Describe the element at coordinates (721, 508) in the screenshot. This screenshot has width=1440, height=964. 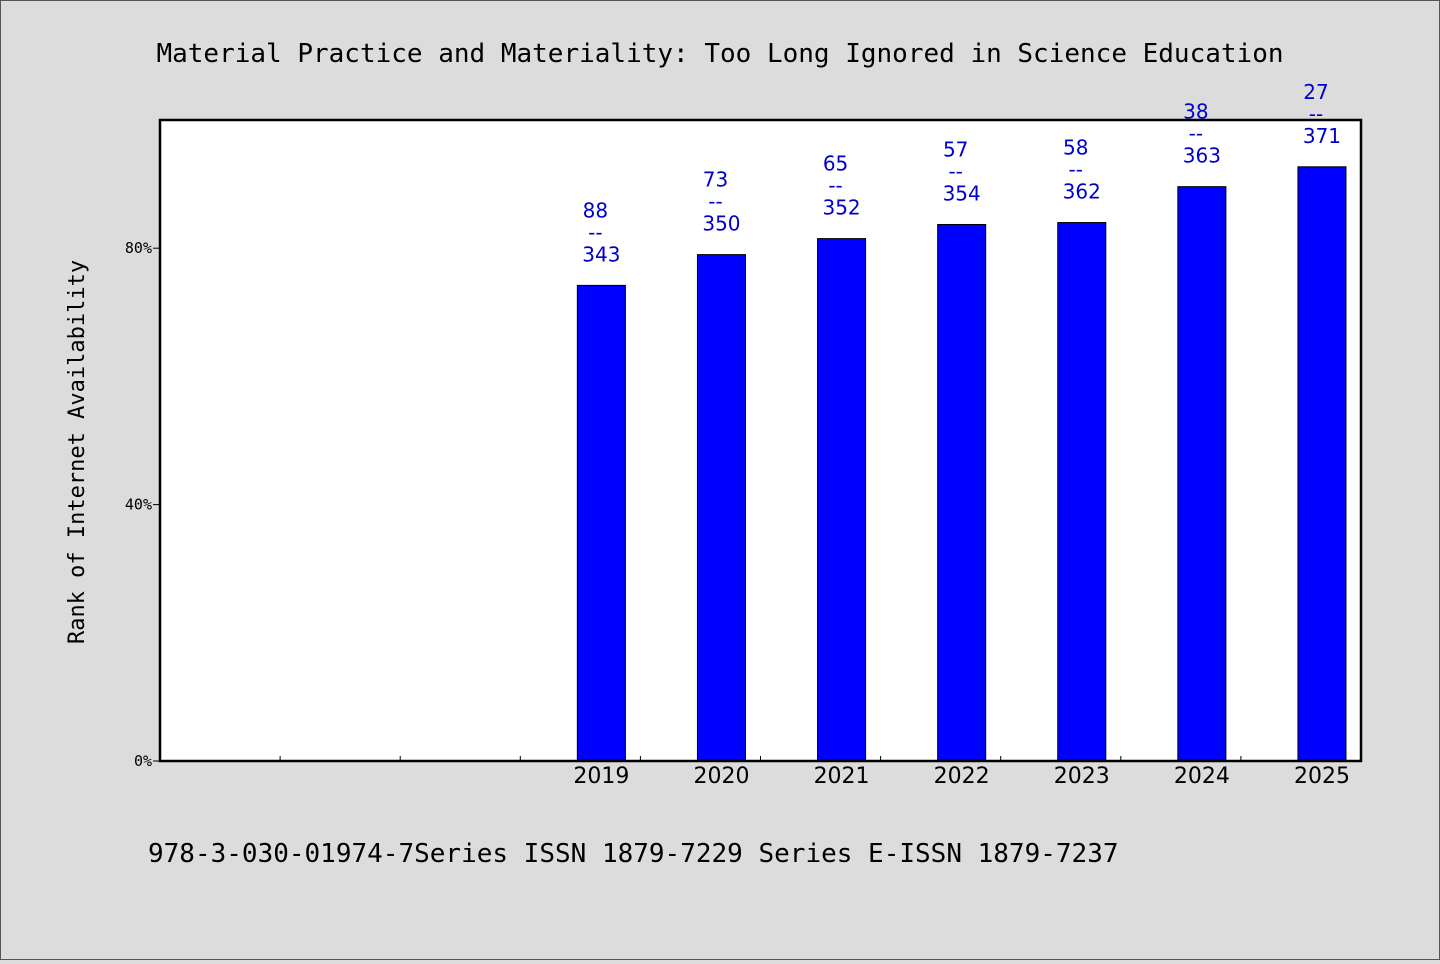
I see `bar-2020` at that location.